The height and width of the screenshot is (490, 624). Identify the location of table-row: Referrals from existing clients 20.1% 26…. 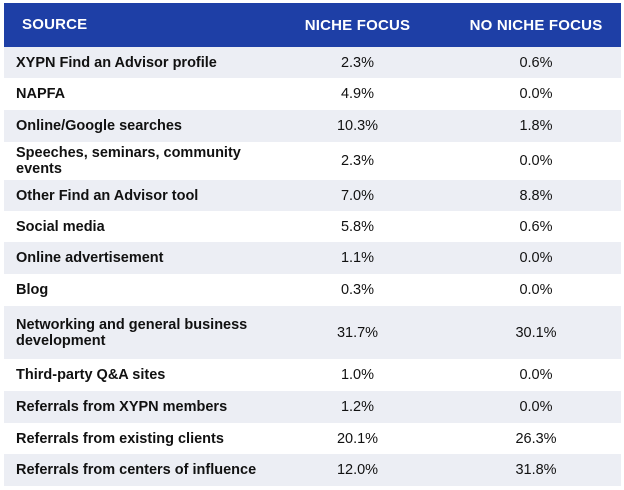
(312, 438).